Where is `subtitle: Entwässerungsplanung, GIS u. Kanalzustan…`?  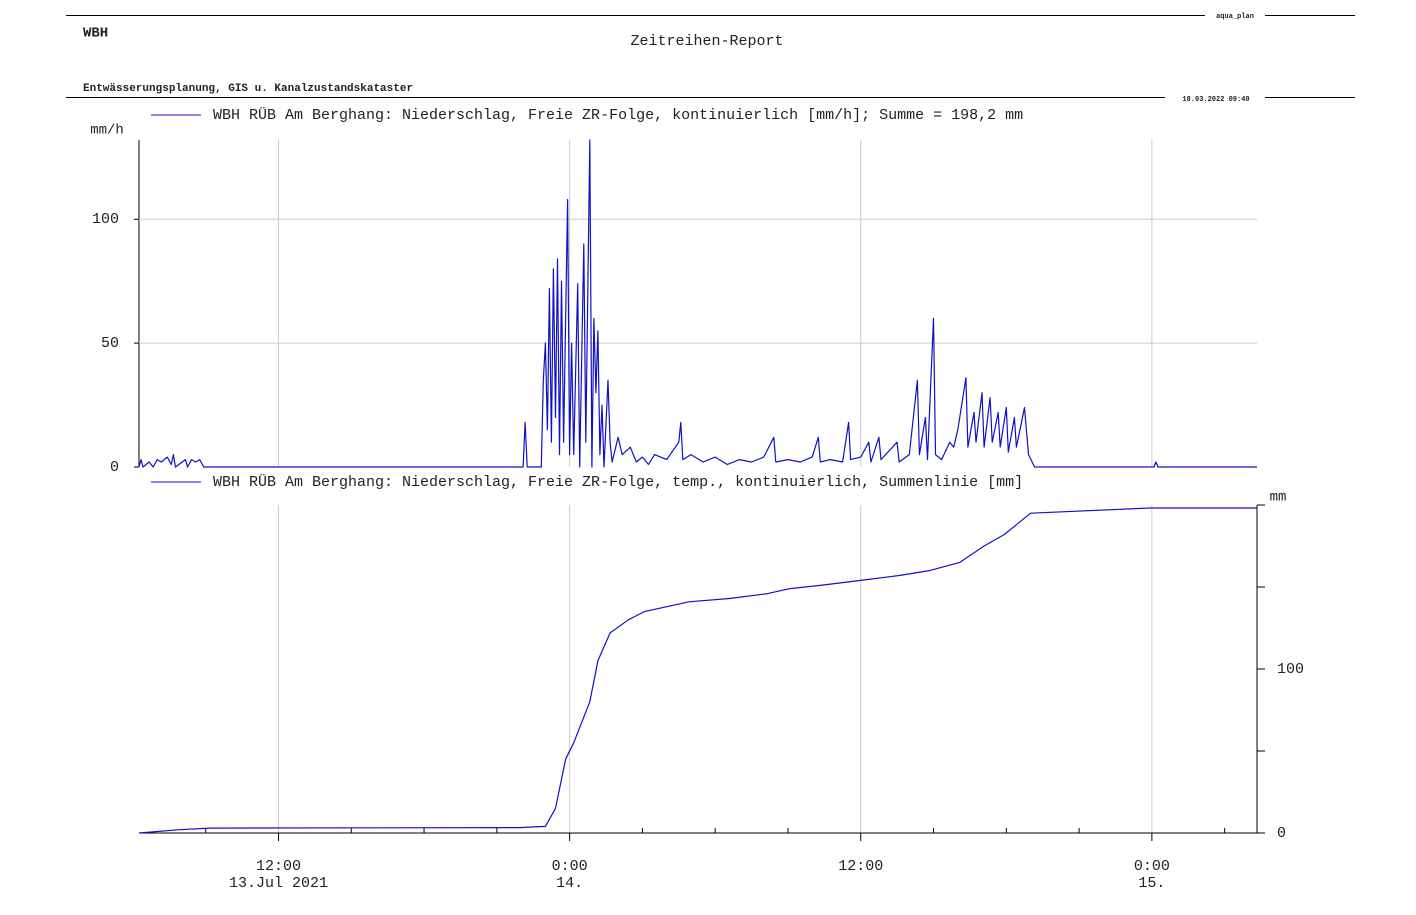 subtitle: Entwässerungsplanung, GIS u. Kanalzustan… is located at coordinates (248, 89).